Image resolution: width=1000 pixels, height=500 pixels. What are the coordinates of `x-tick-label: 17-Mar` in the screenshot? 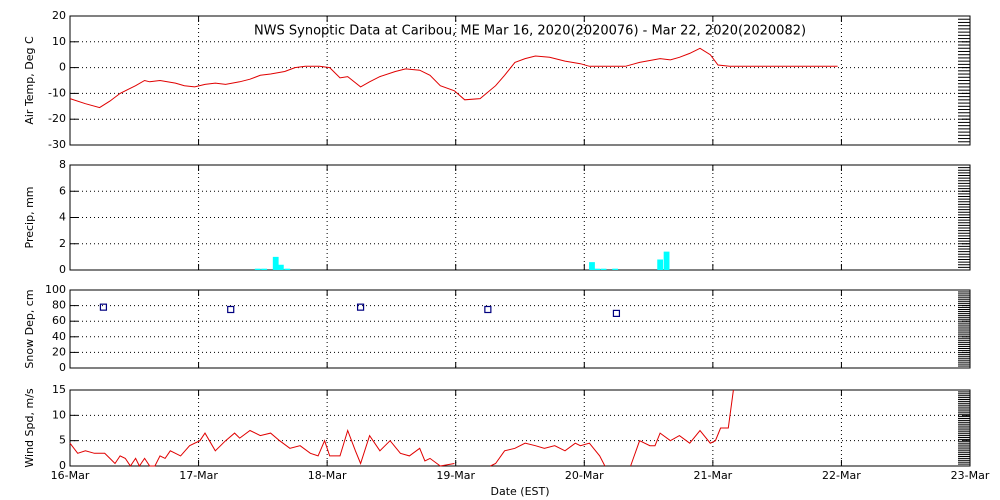 It's located at (198, 475).